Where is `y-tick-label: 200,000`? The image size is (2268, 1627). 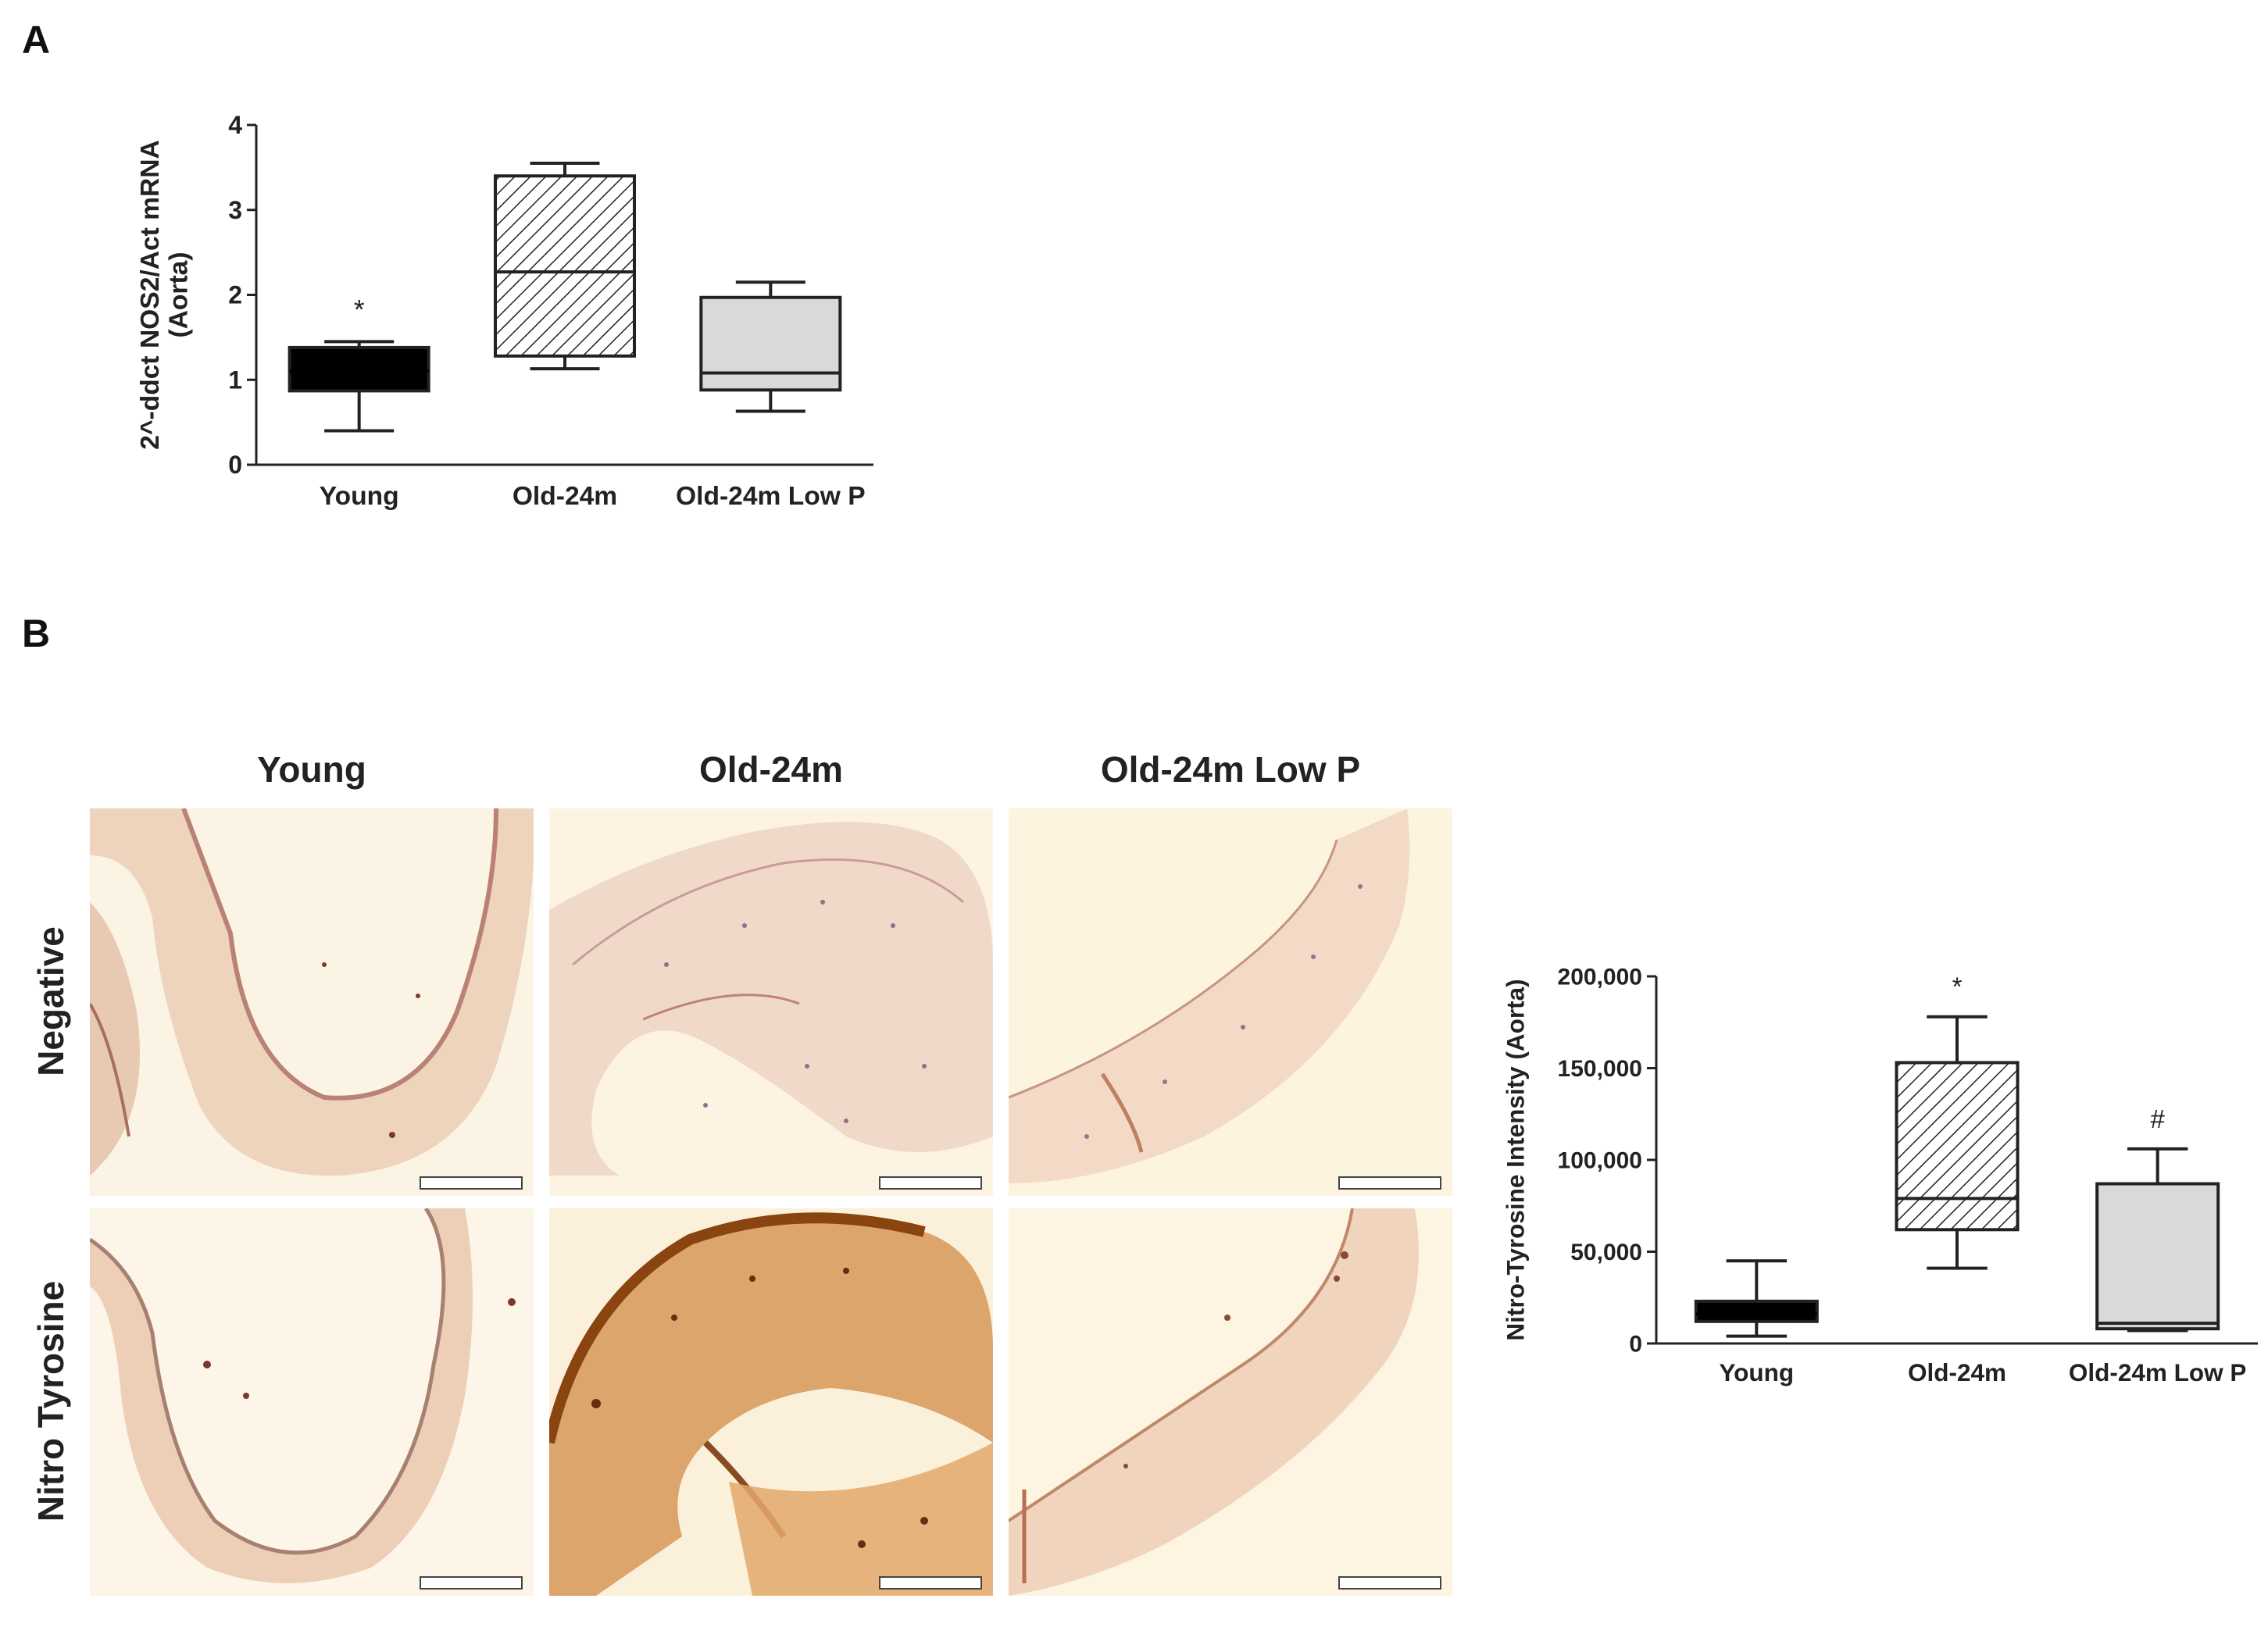 y-tick-label: 200,000 is located at coordinates (1600, 977).